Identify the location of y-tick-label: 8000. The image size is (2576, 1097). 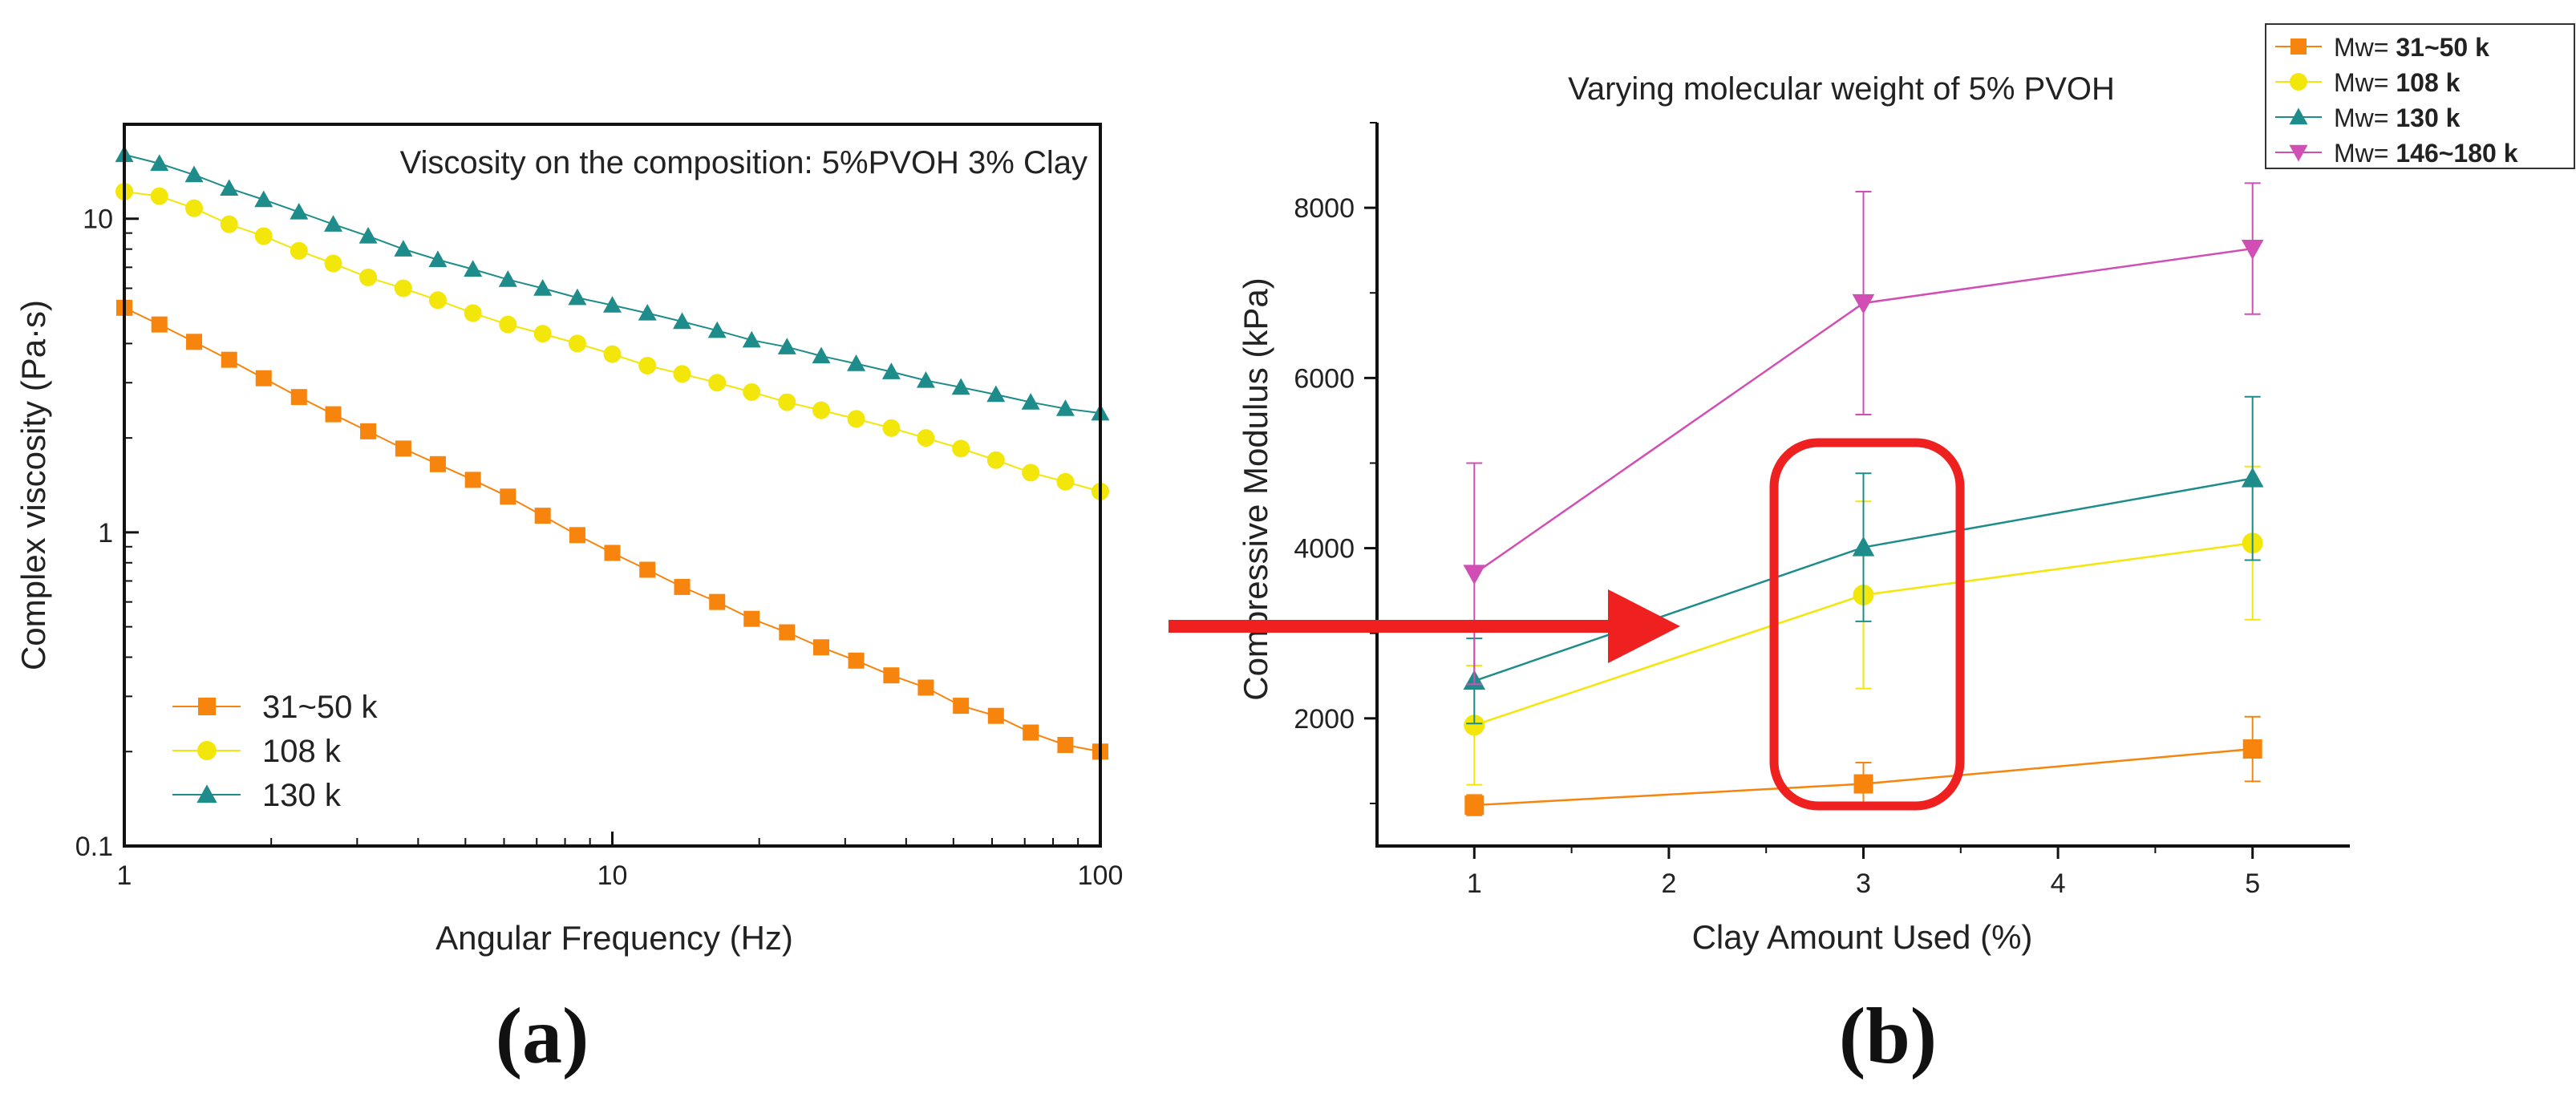
(1324, 209).